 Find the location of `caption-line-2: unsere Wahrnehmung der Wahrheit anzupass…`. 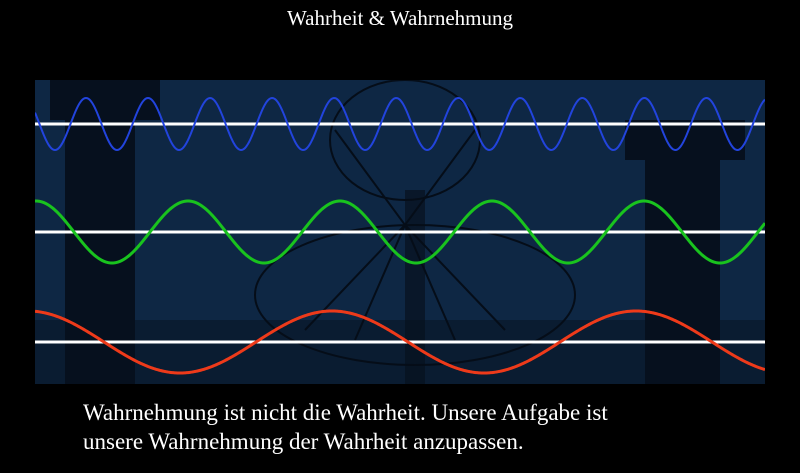

caption-line-2: unsere Wahrnehmung der Wahrheit anzupass… is located at coordinates (303, 441).